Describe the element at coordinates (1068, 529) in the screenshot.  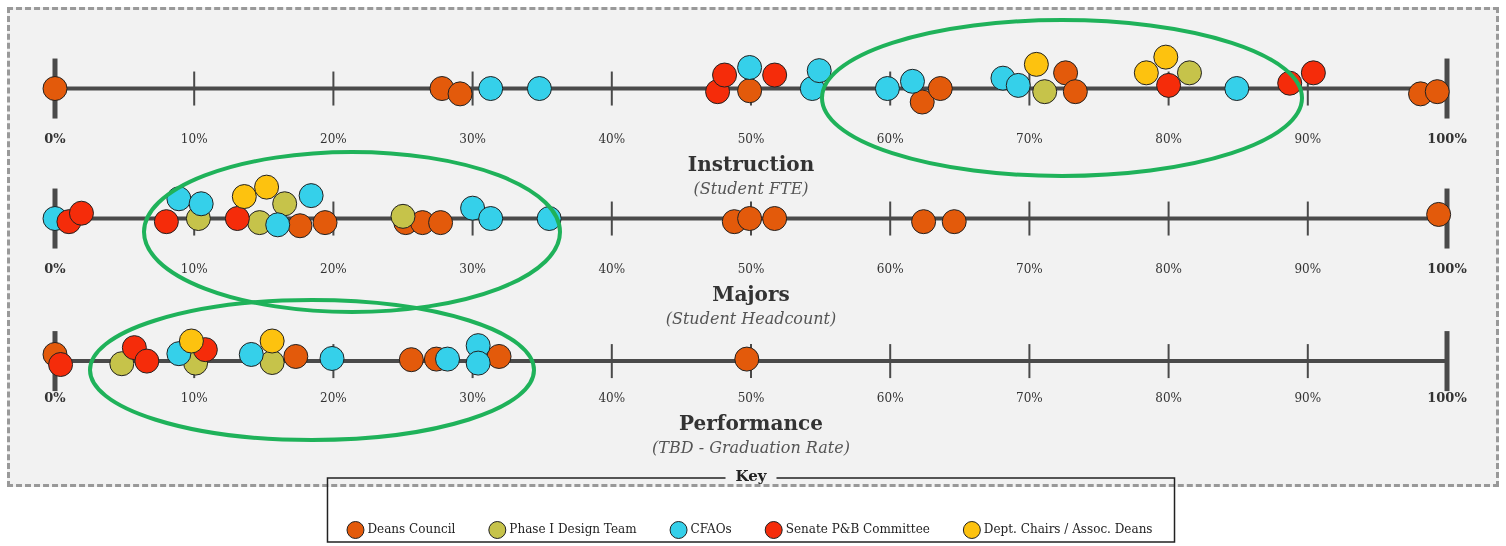
I see `legend-label: Dept. Chairs / Assoc. Deans` at that location.